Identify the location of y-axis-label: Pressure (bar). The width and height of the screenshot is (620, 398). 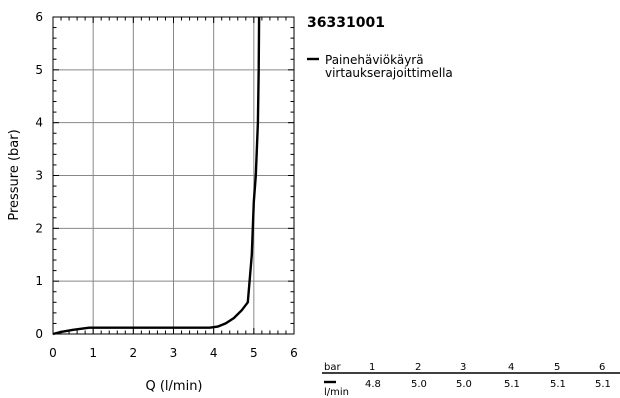
(14, 174).